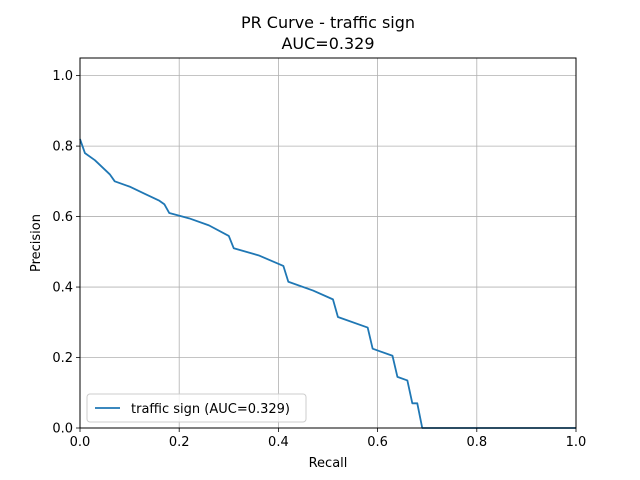 The image size is (640, 480). Describe the element at coordinates (62, 147) in the screenshot. I see `y-tick-label: 0.8` at that location.